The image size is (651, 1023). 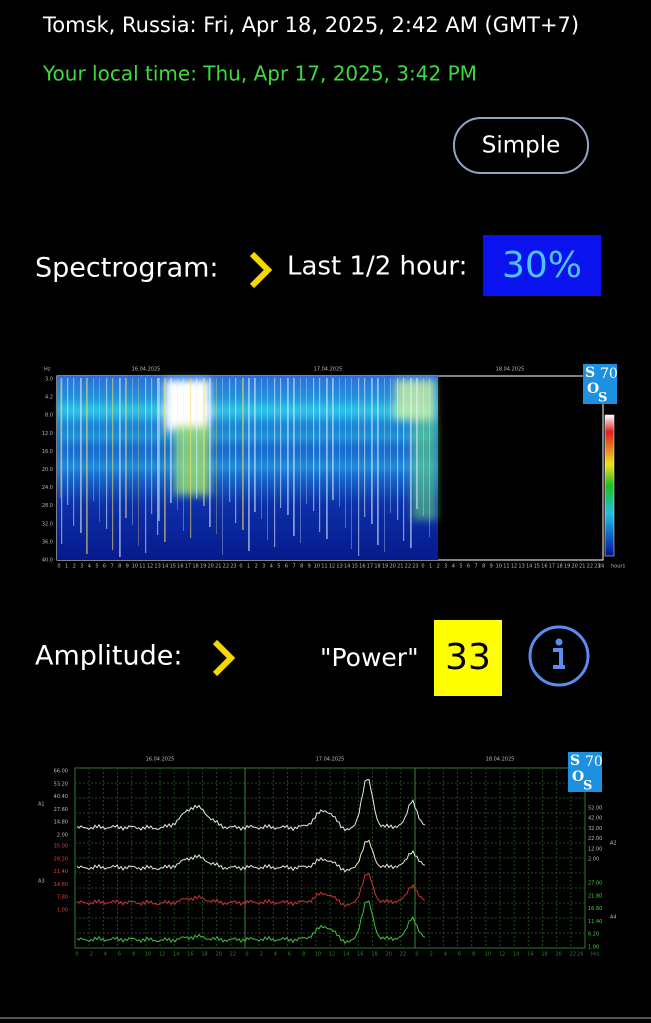 I want to click on y-label: 6.20, so click(x=593, y=935).